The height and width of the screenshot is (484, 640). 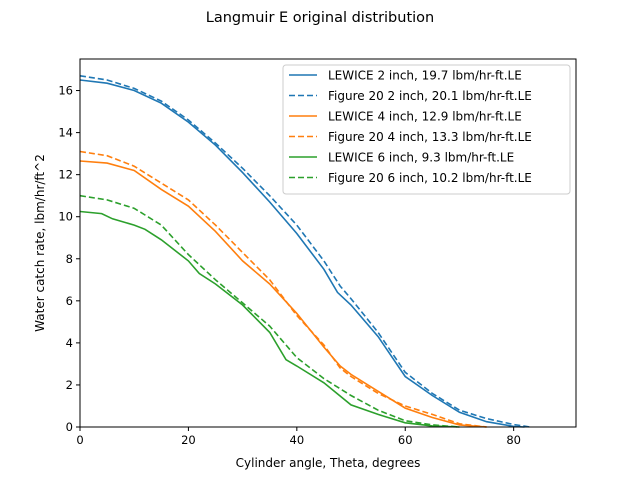 I want to click on x-tick-label: 40, so click(x=297, y=440).